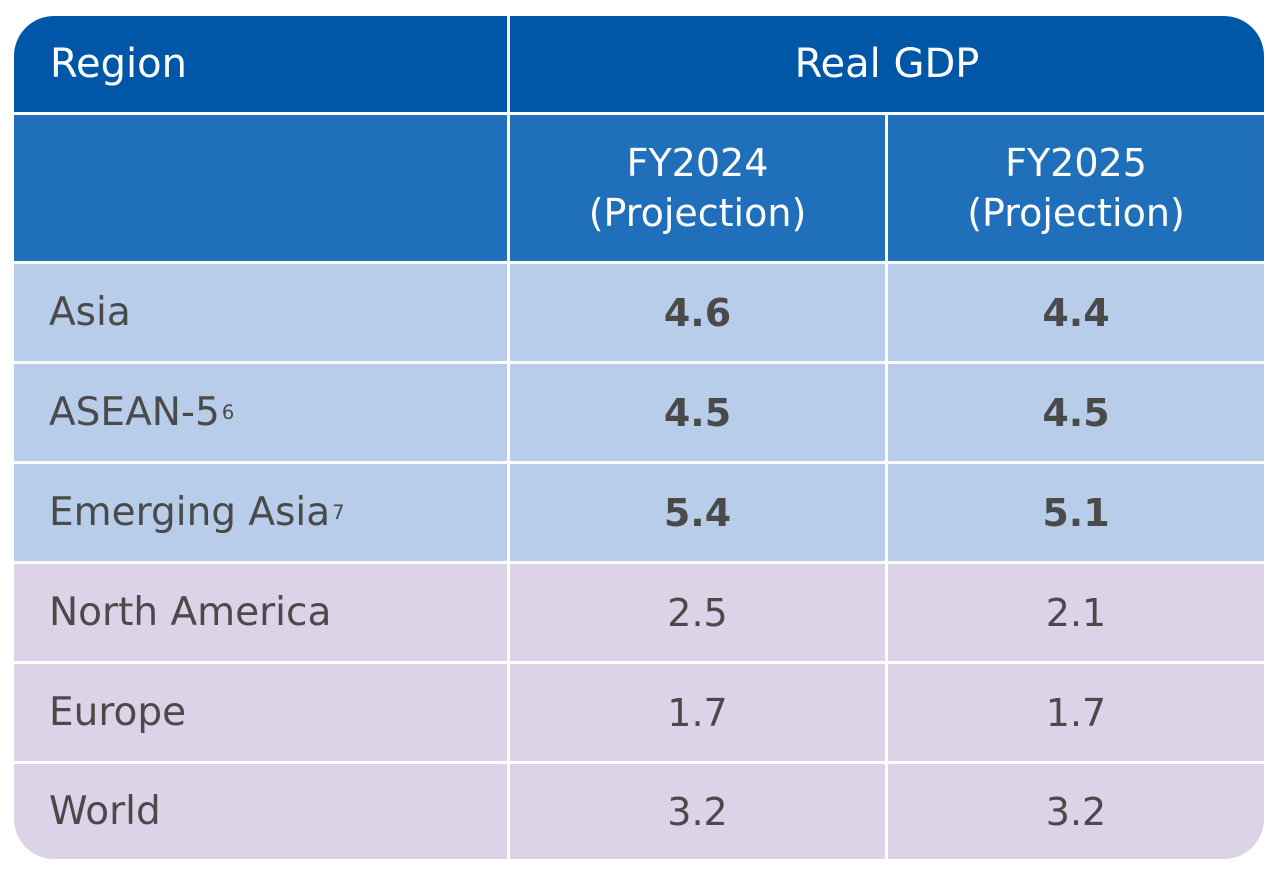  What do you see at coordinates (190, 512) in the screenshot?
I see `region-name: Emerging Asia` at bounding box center [190, 512].